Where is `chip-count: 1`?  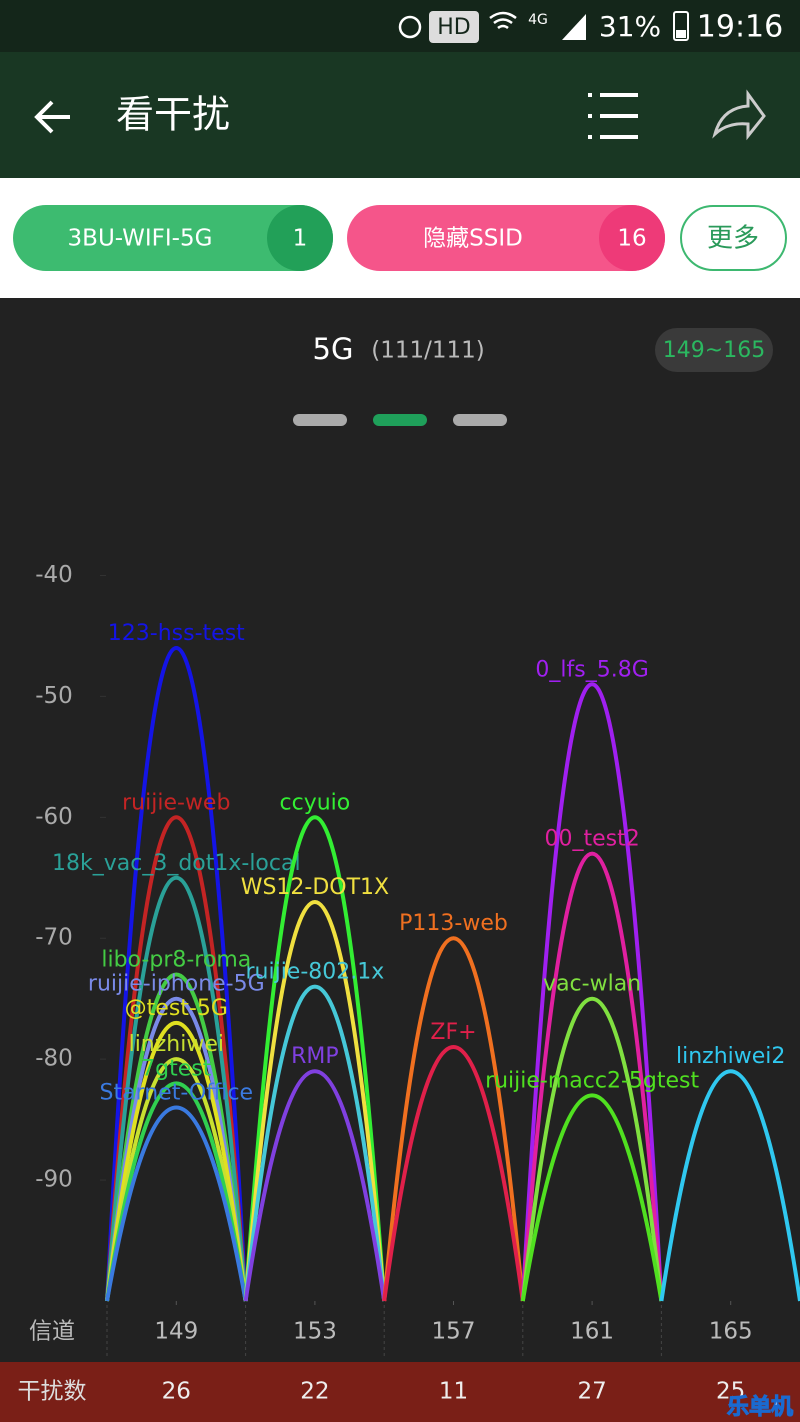 chip-count: 1 is located at coordinates (300, 239).